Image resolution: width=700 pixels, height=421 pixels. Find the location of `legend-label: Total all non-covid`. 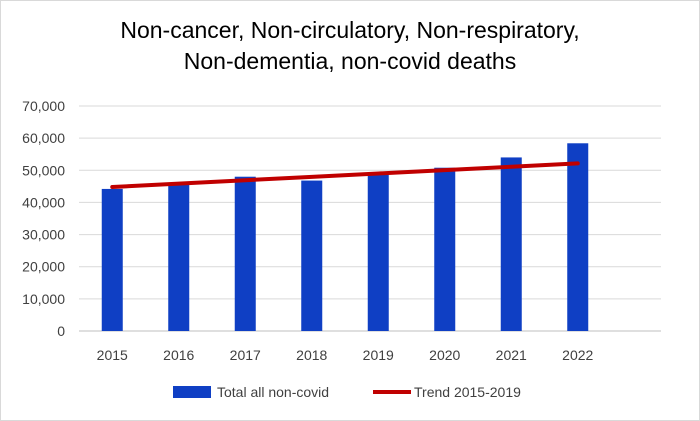

legend-label: Total all non-covid is located at coordinates (273, 392).